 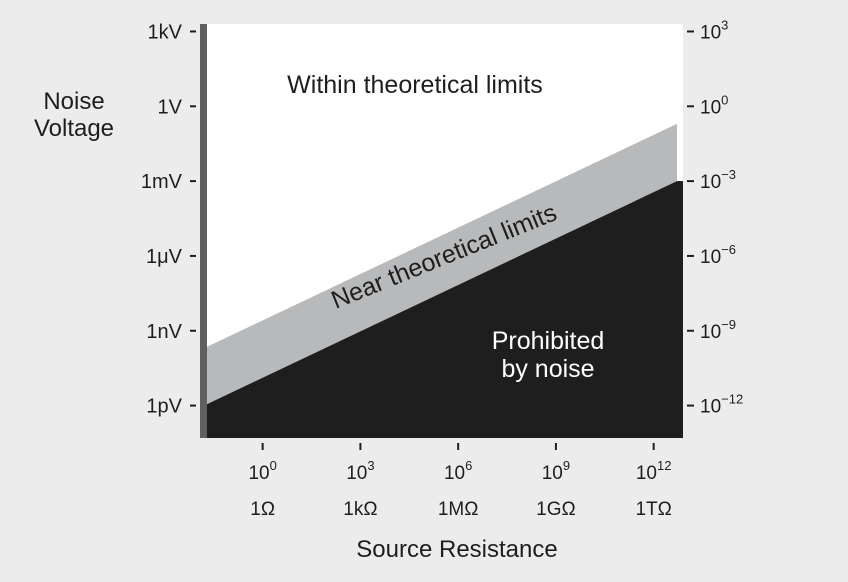 What do you see at coordinates (415, 85) in the screenshot?
I see `region-label-within: Within theoretical limits` at bounding box center [415, 85].